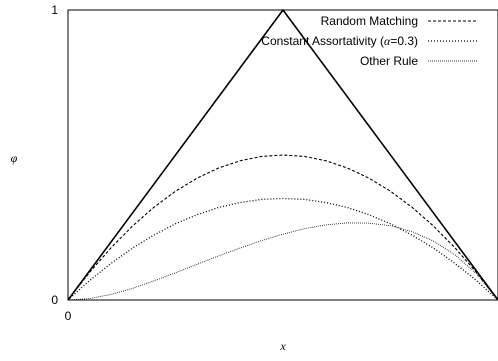 The width and height of the screenshot is (498, 361). I want to click on y-axis-label: φ, so click(14, 158).